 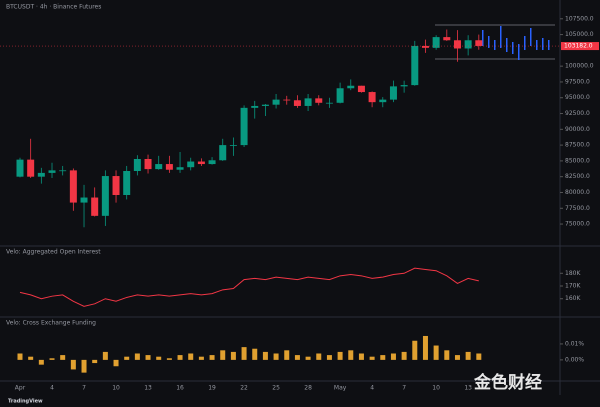 What do you see at coordinates (579, 18) in the screenshot?
I see `y-tick-label: 107500.0` at bounding box center [579, 18].